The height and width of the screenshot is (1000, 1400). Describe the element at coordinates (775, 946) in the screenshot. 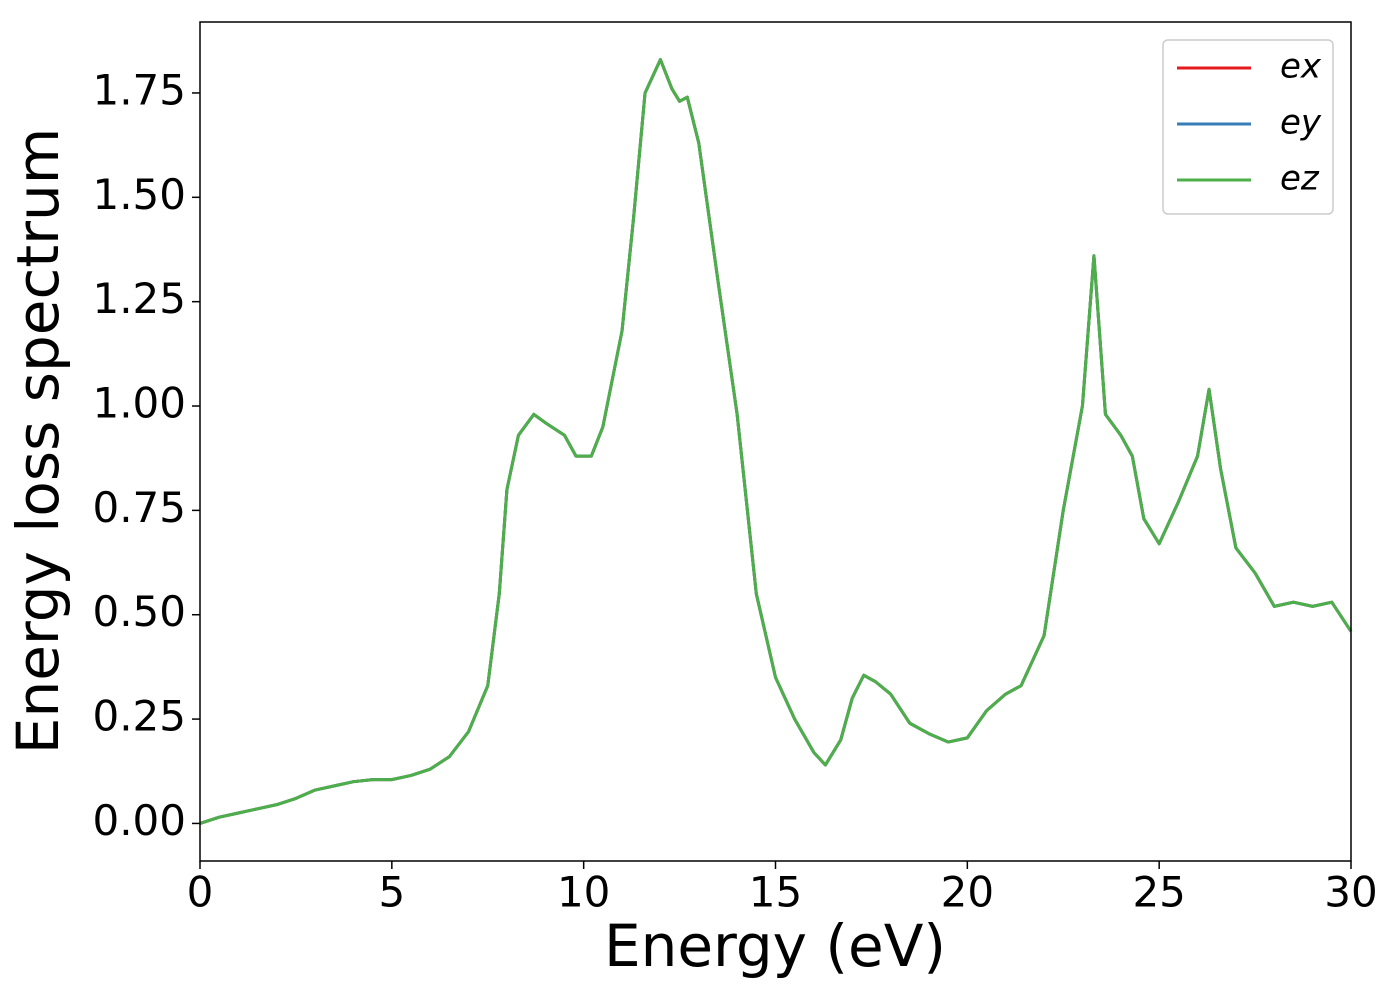

I see `x-axis-label: Energy (eV)` at that location.